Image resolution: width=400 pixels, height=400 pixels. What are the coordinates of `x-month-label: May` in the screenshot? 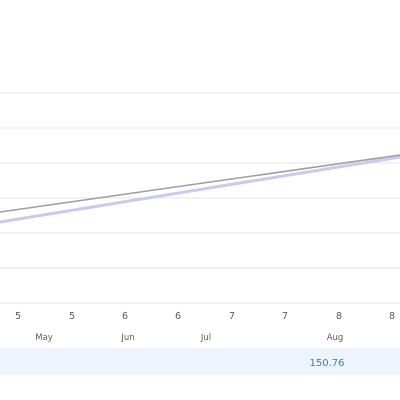 It's located at (44, 338).